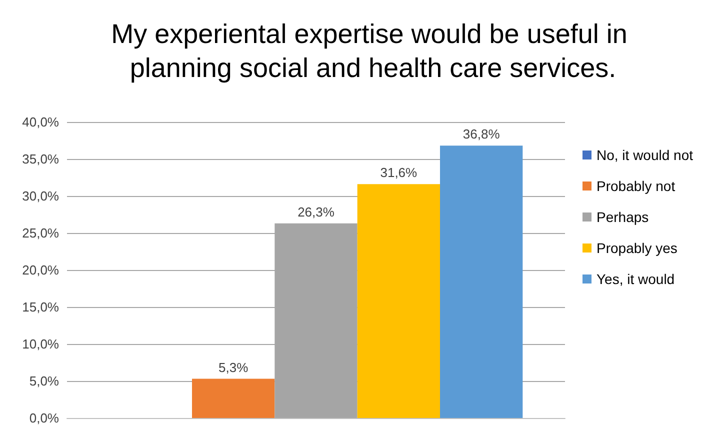 The image size is (714, 434). What do you see at coordinates (41, 122) in the screenshot?
I see `y-tick-label: 40,0%` at bounding box center [41, 122].